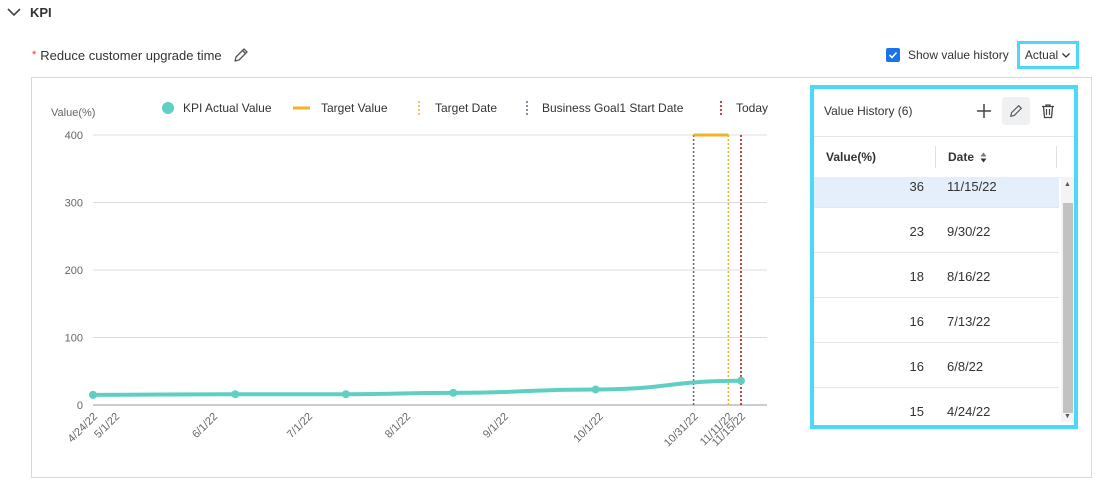 Image resolution: width=1099 pixels, height=487 pixels. What do you see at coordinates (300, 426) in the screenshot?
I see `x-tick-label: 7/1/22` at bounding box center [300, 426].